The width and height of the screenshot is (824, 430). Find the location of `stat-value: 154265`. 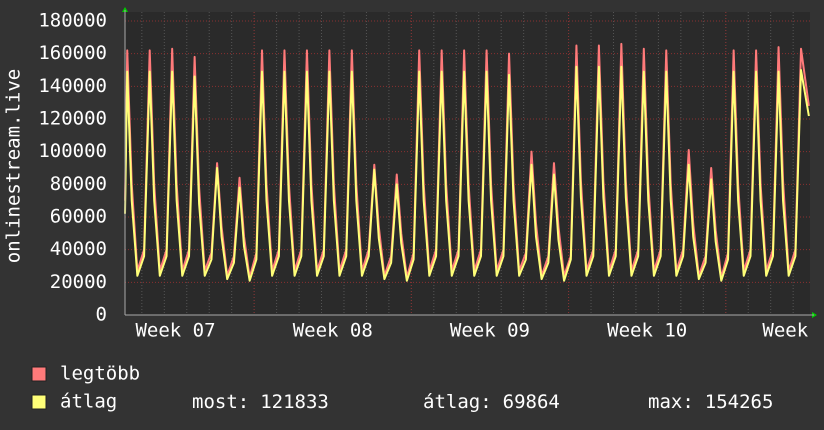

stat-value: 154265 is located at coordinates (739, 402).